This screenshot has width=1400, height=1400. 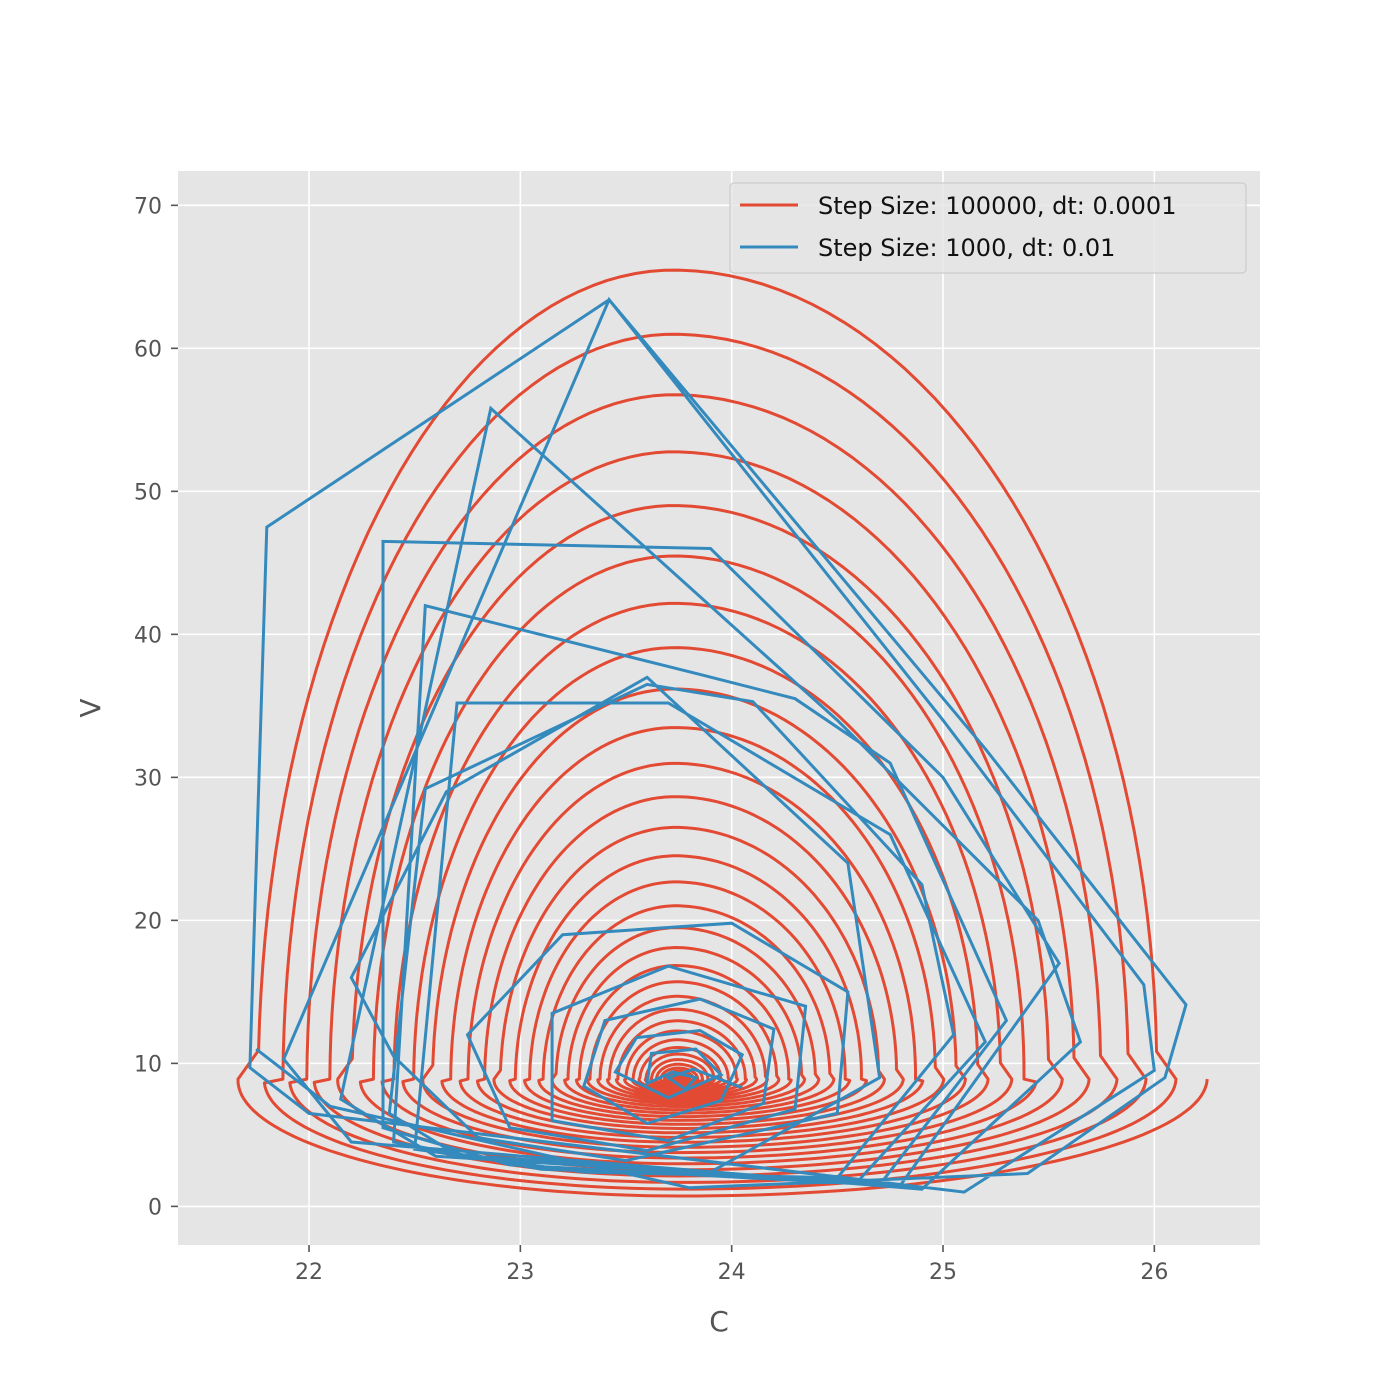 What do you see at coordinates (148, 349) in the screenshot?
I see `y-tick-label: 60` at bounding box center [148, 349].